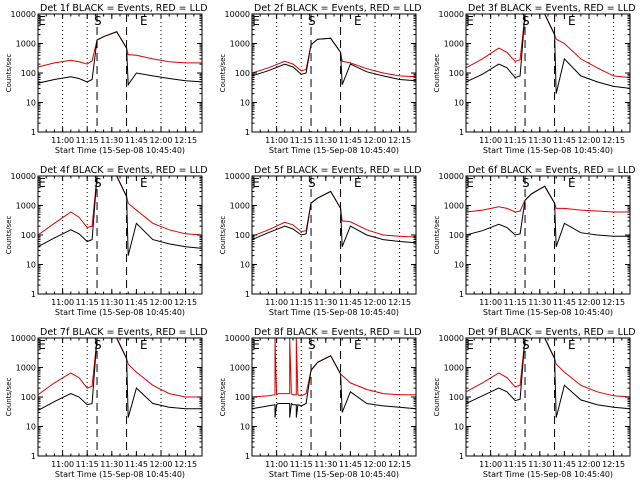 The height and width of the screenshot is (480, 640). What do you see at coordinates (552, 8) in the screenshot?
I see `panel-title: Det 3f BLACK = Events, RED = LLD` at bounding box center [552, 8].